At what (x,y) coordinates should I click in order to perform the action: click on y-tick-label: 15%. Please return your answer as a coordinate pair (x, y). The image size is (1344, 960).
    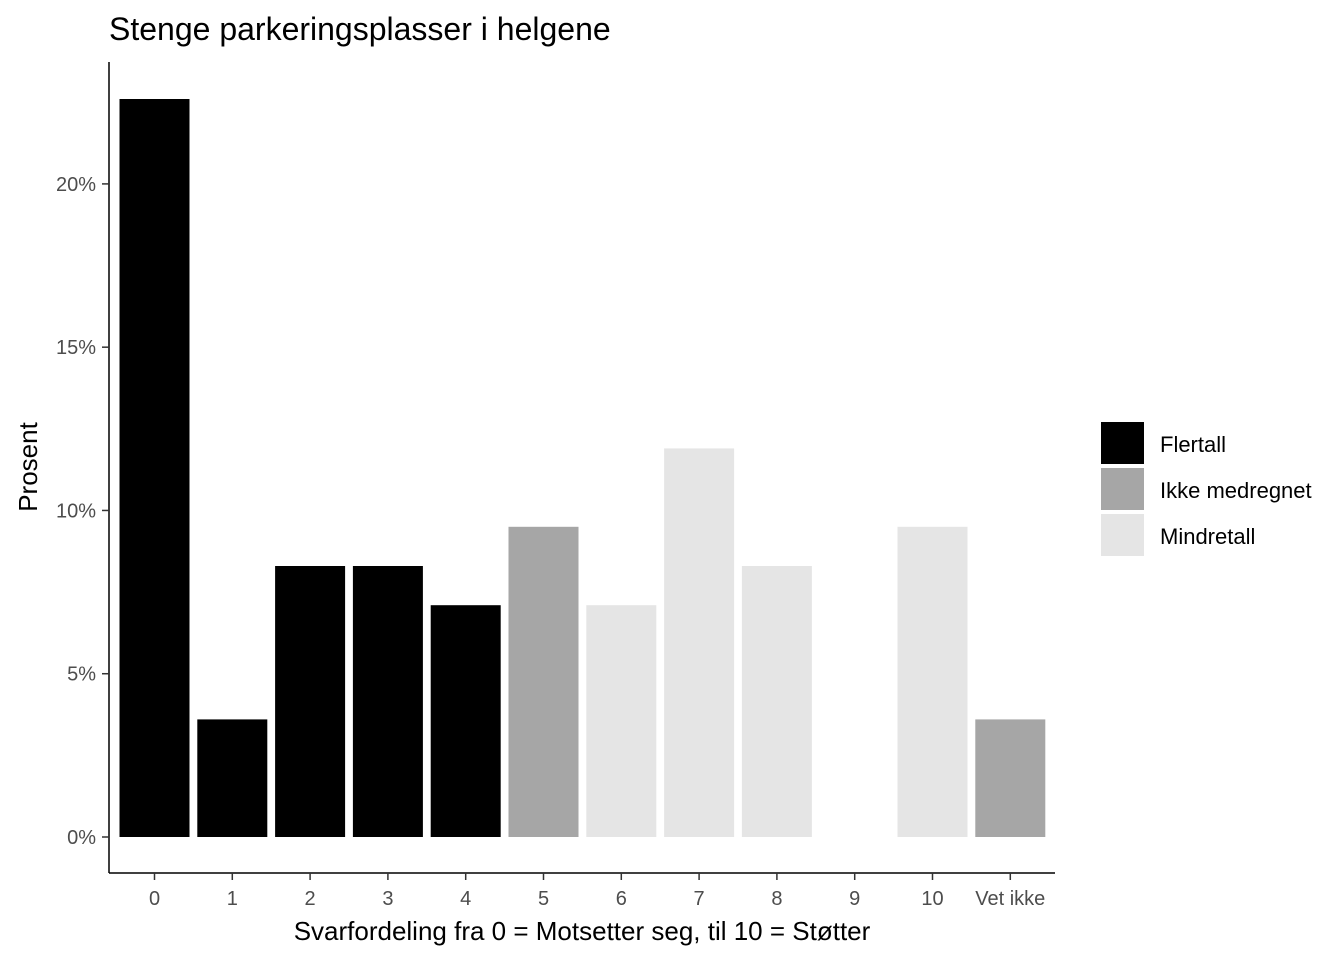
    Looking at the image, I should click on (76, 348).